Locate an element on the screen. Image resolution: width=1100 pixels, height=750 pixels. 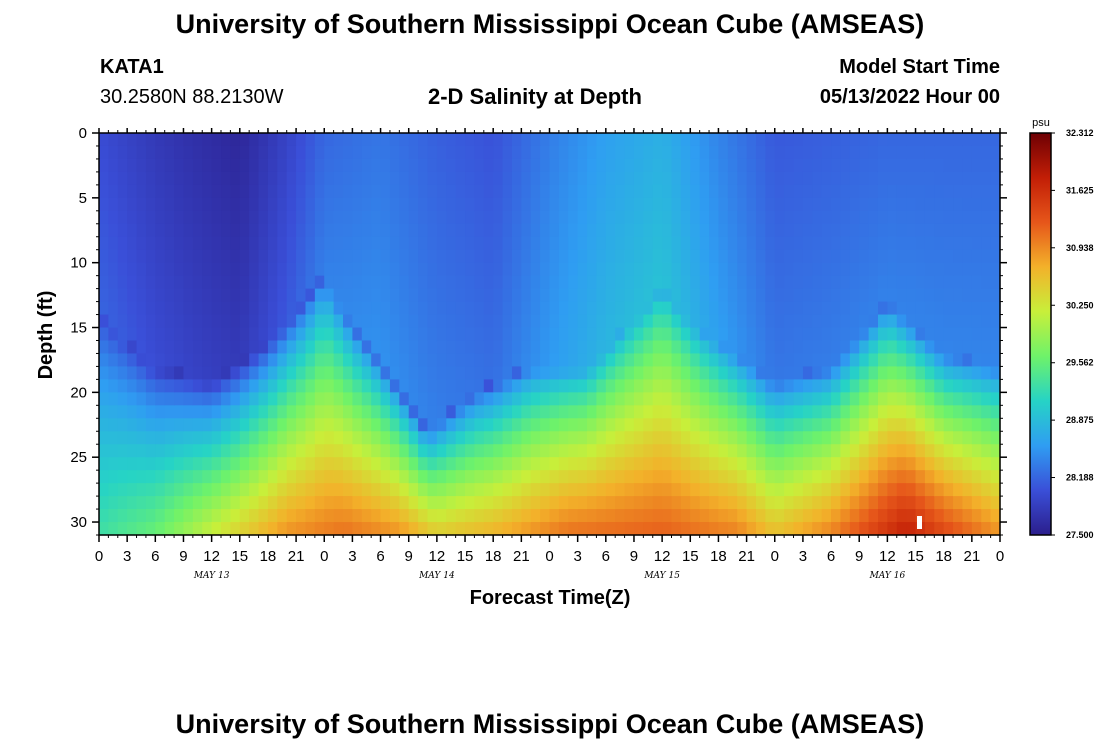
y-tick-label: 20 is located at coordinates (78, 392).